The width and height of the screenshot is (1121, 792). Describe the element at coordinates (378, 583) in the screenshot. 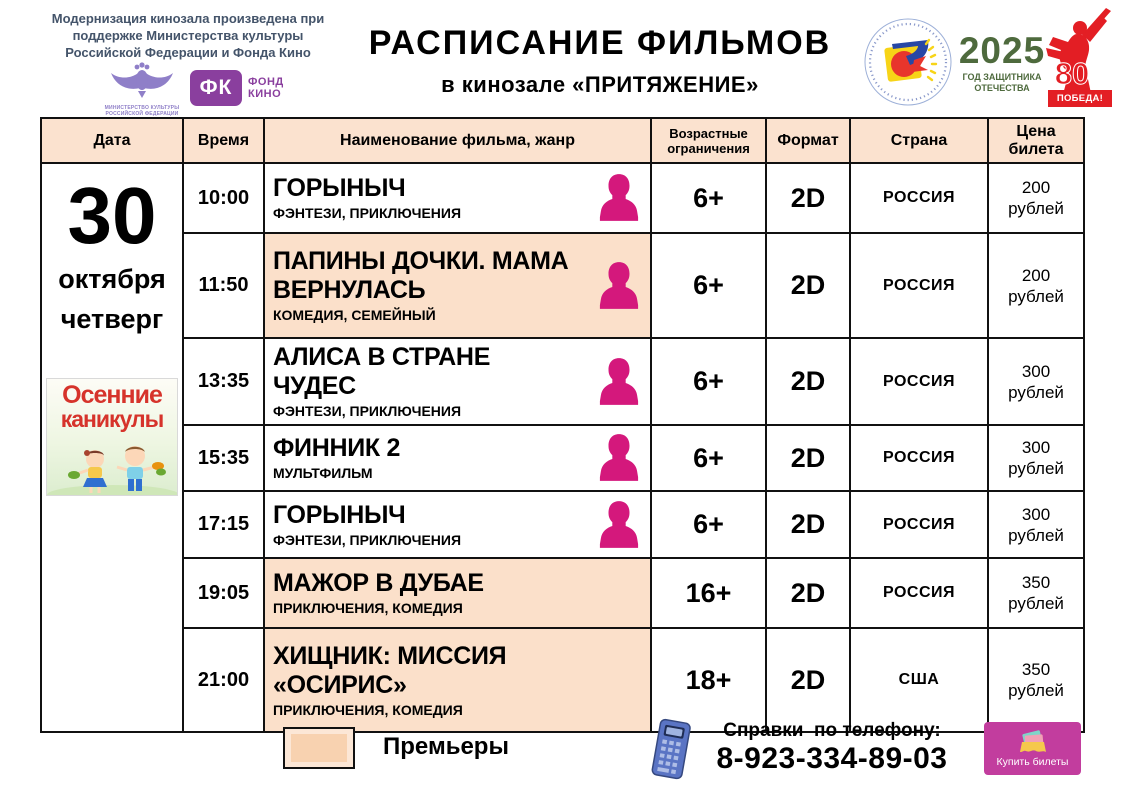

I see `film-title: МАЖОР В ДУБАЕ` at that location.